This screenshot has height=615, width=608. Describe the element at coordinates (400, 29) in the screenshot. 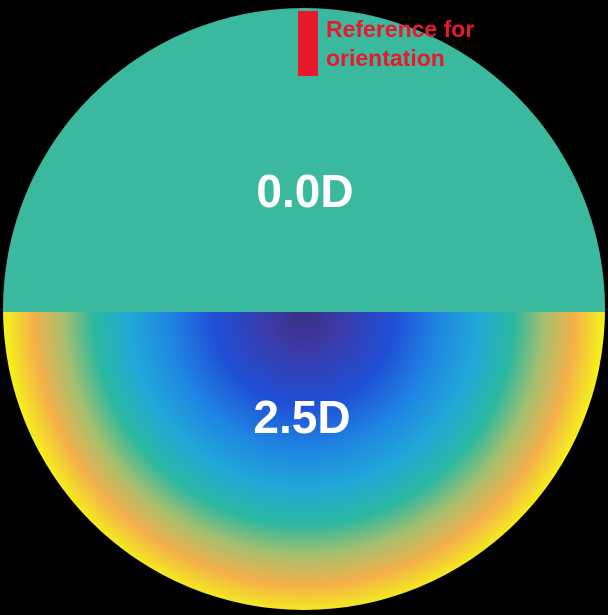

I see `orientation-reference-line1: Reference for` at that location.